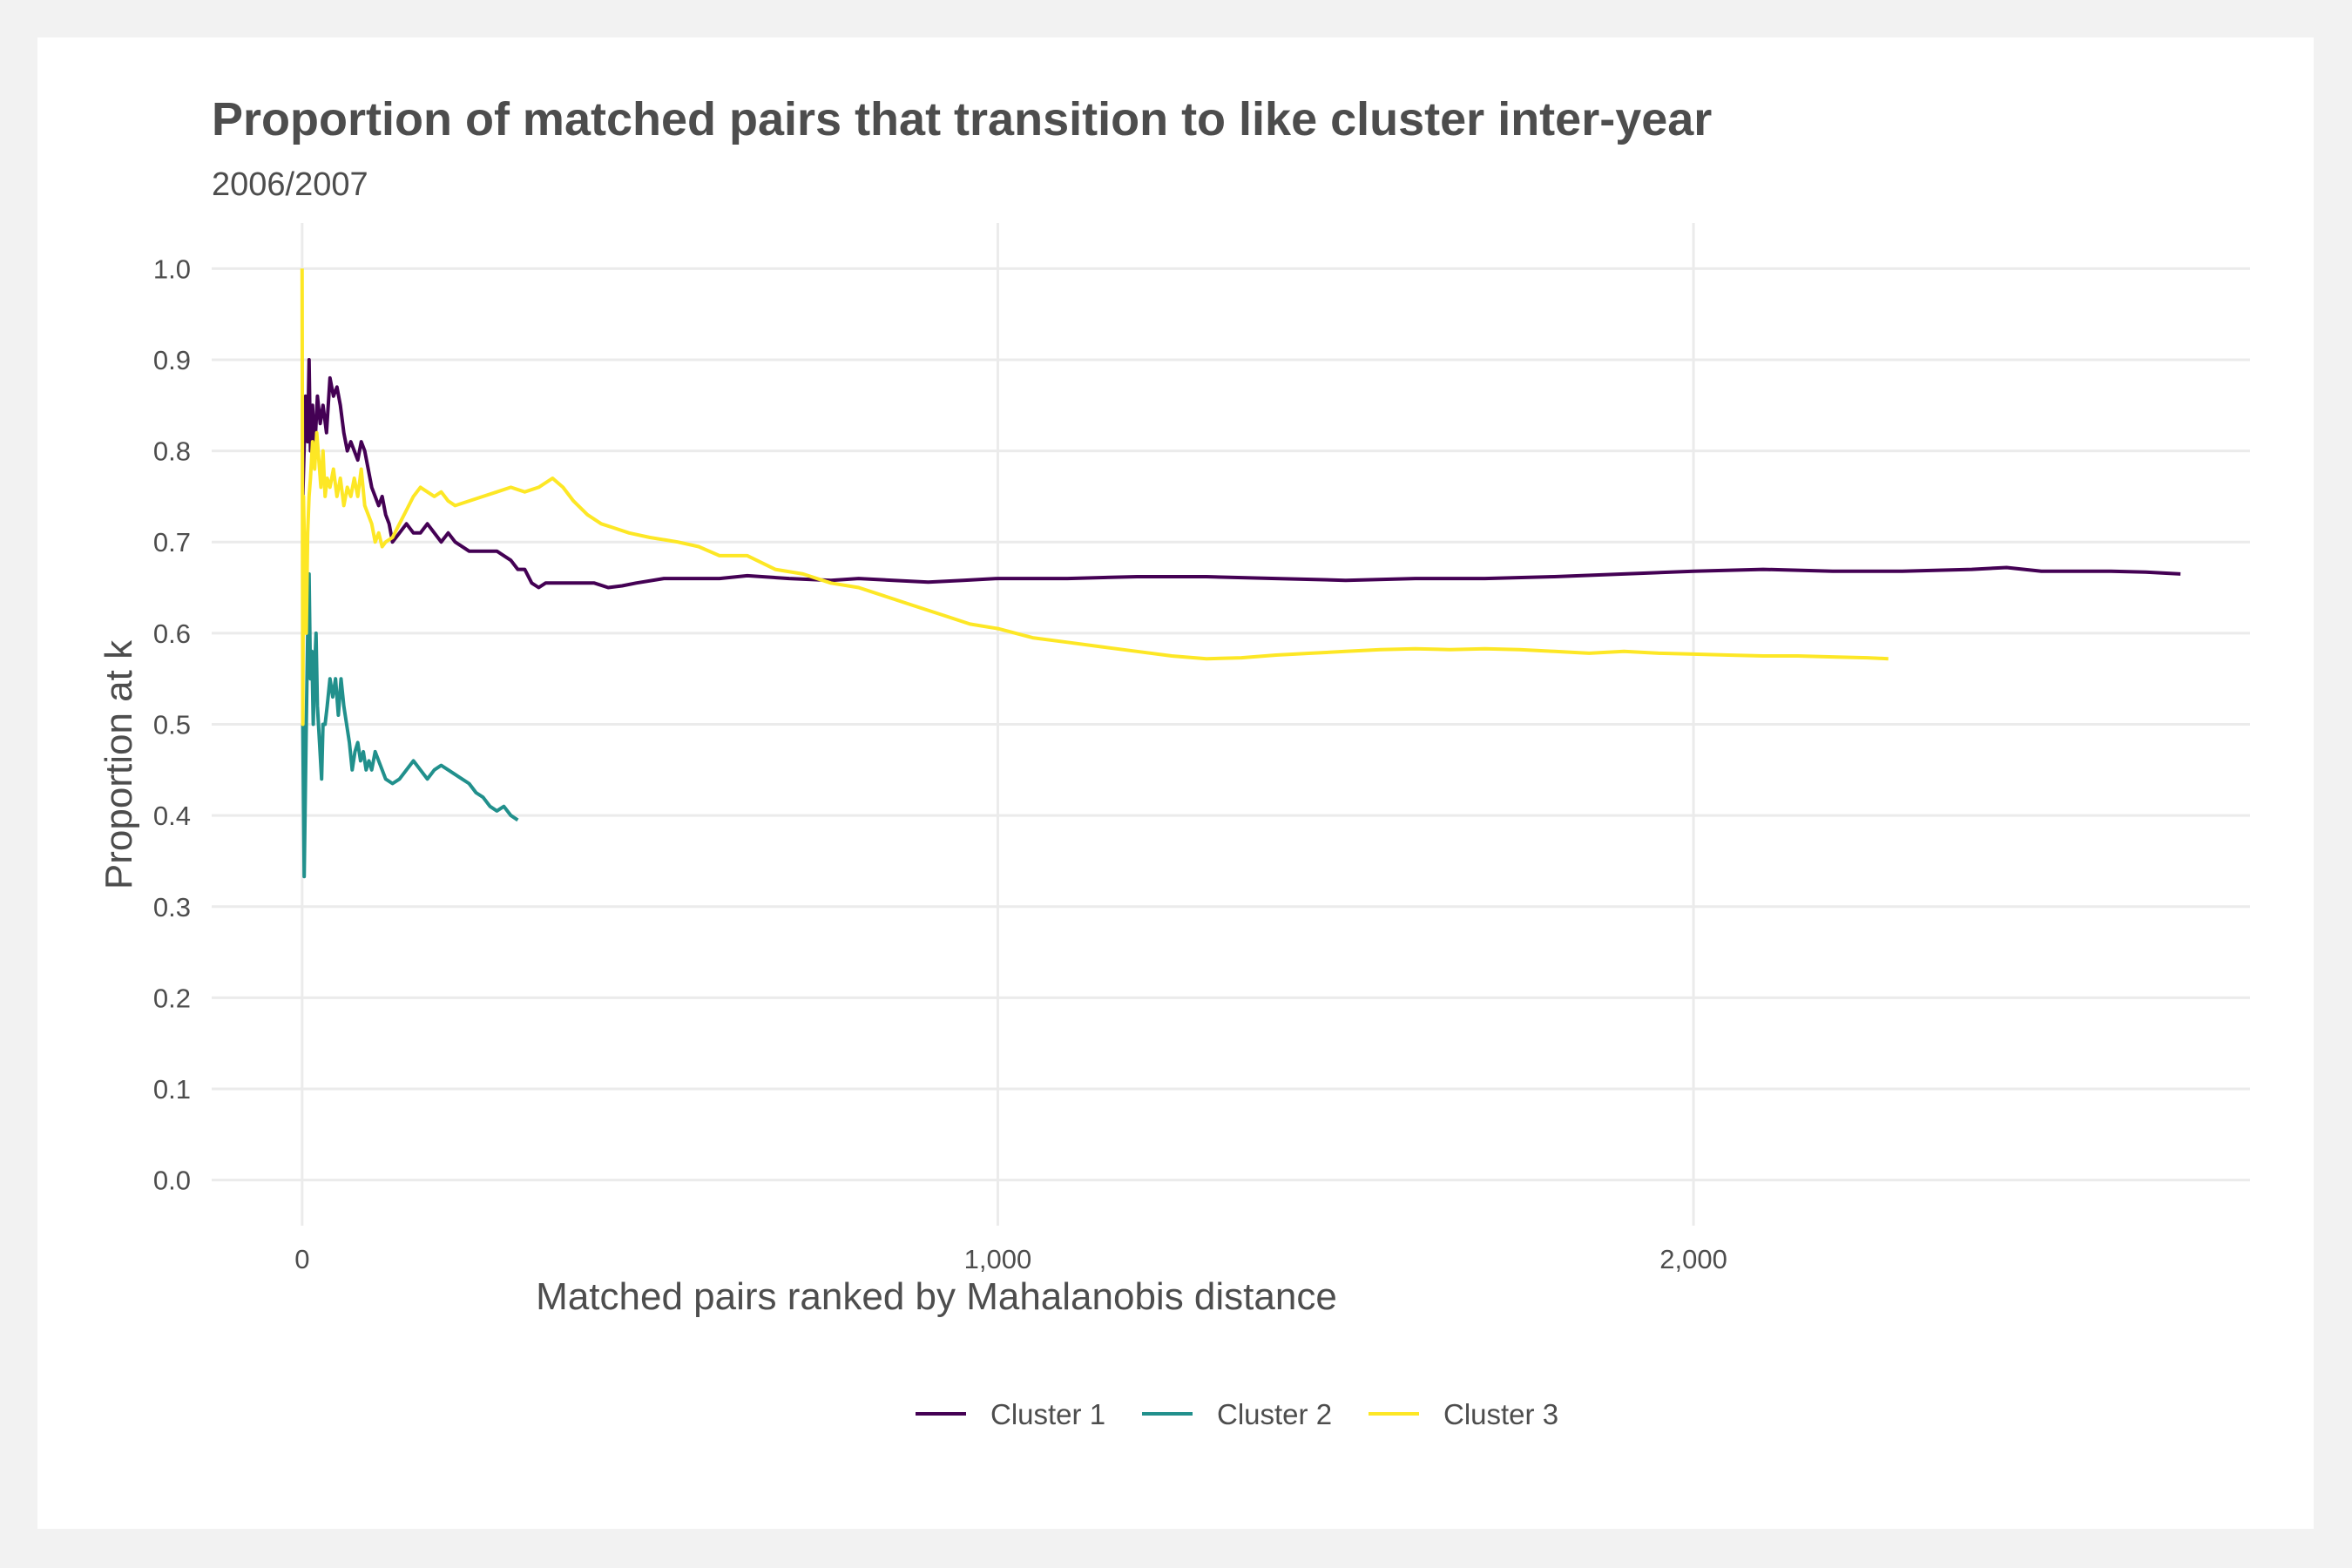  What do you see at coordinates (172, 998) in the screenshot?
I see `y-tick-label: 0.2` at bounding box center [172, 998].